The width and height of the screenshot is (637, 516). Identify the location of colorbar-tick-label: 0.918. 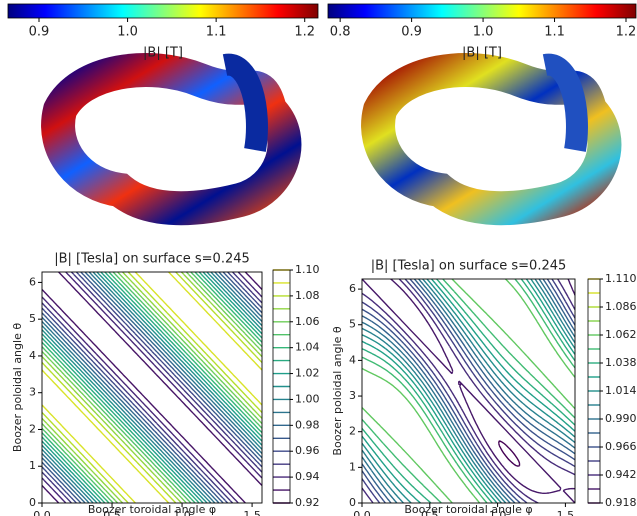
(621, 502).